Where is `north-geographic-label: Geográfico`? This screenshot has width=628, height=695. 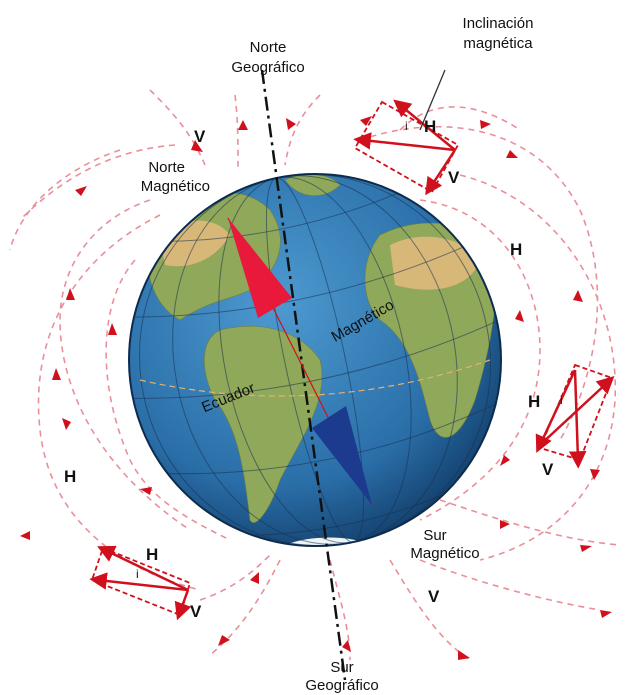
north-geographic-label: Geográfico is located at coordinates (267, 67).